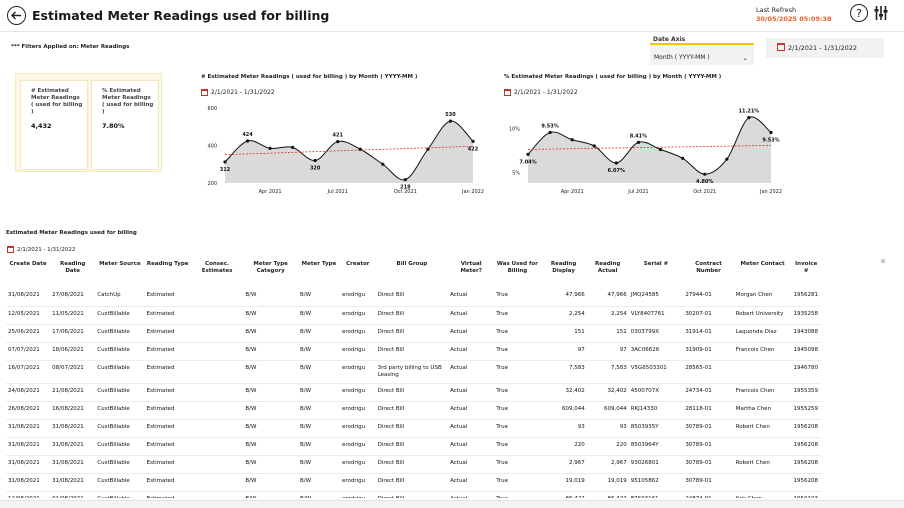 The height and width of the screenshot is (508, 904). Describe the element at coordinates (859, 13) in the screenshot. I see `help-button: ?` at that location.